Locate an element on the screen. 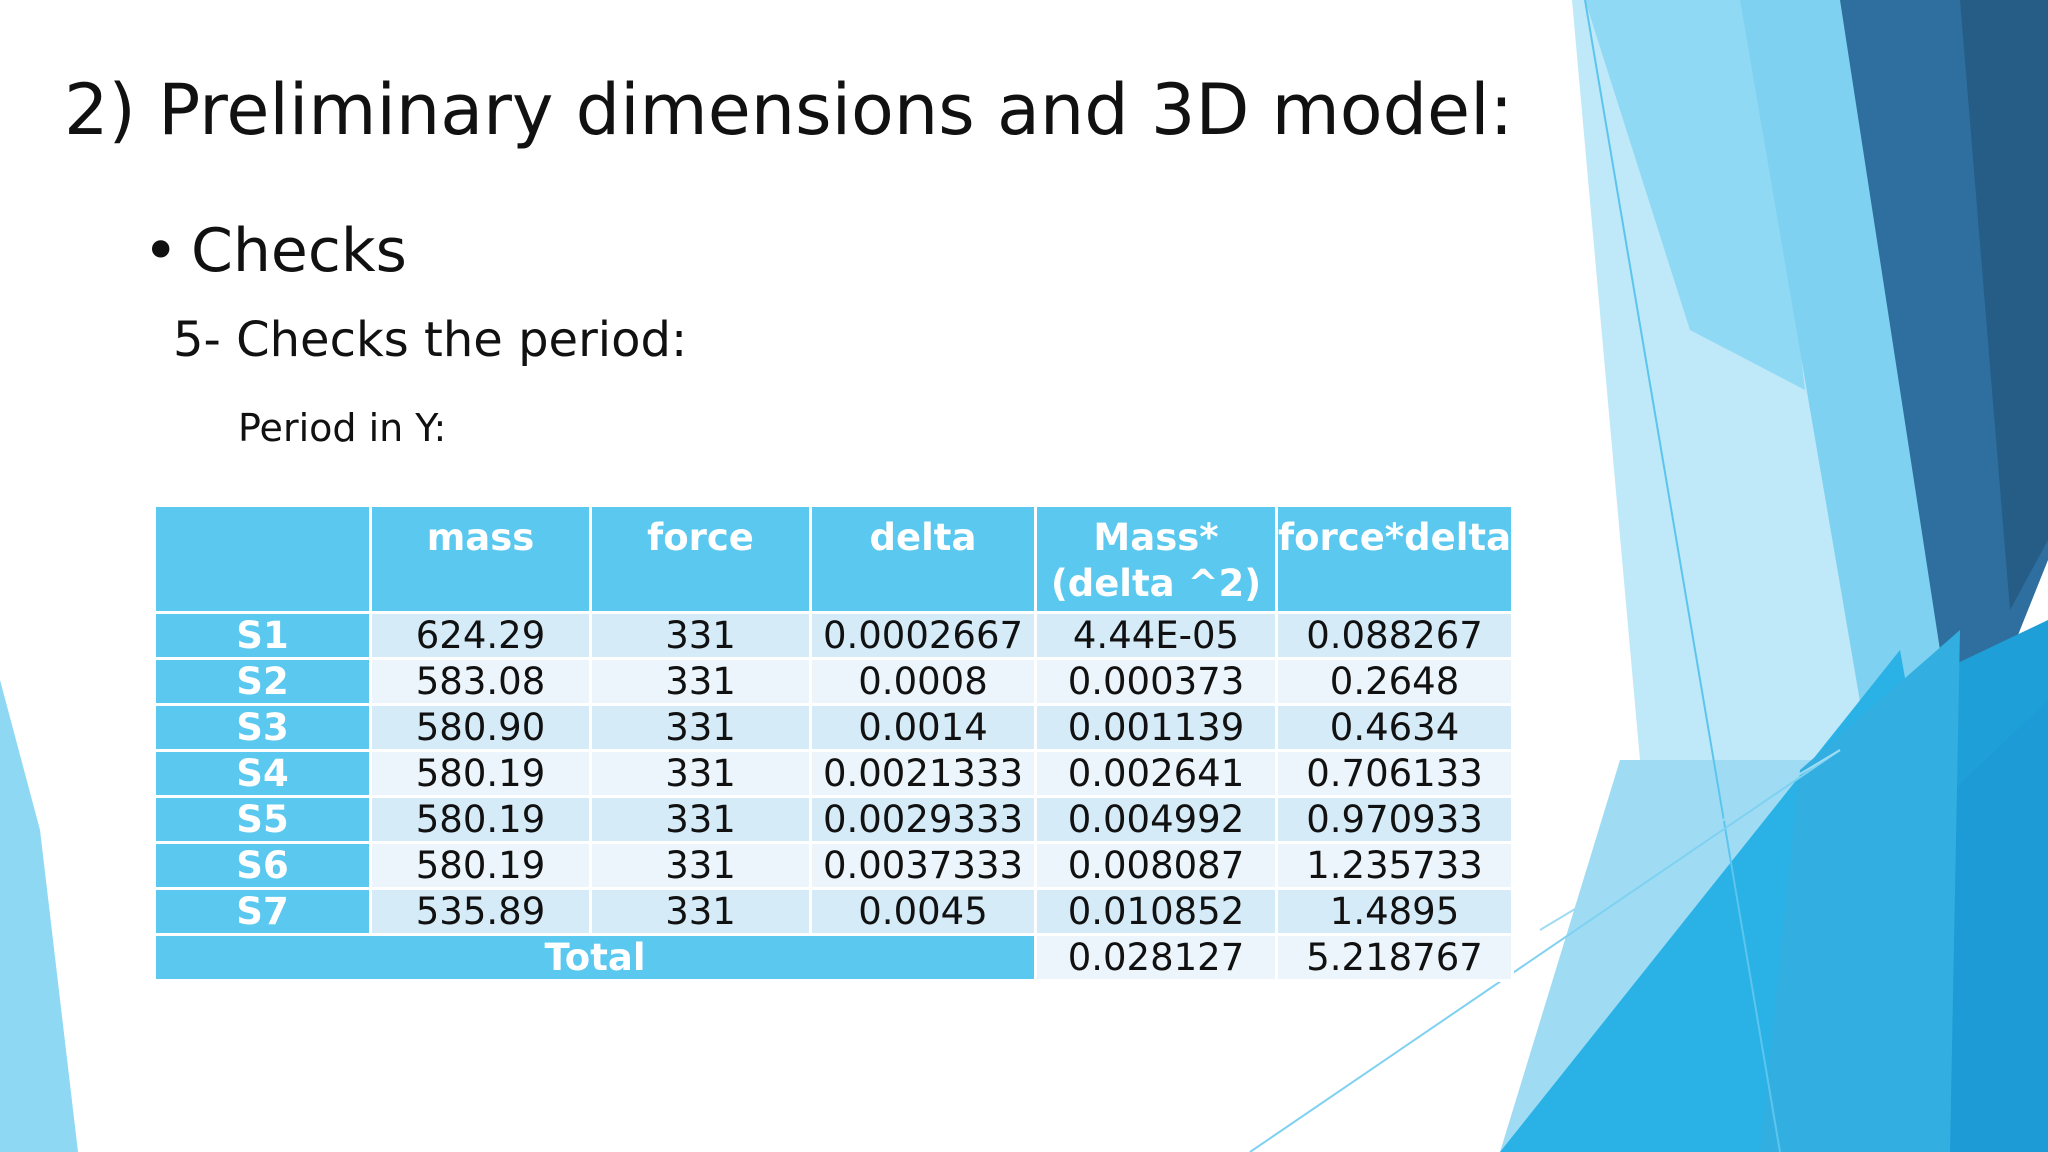 The image size is (2048, 1152). row-label: S4 is located at coordinates (262, 773).